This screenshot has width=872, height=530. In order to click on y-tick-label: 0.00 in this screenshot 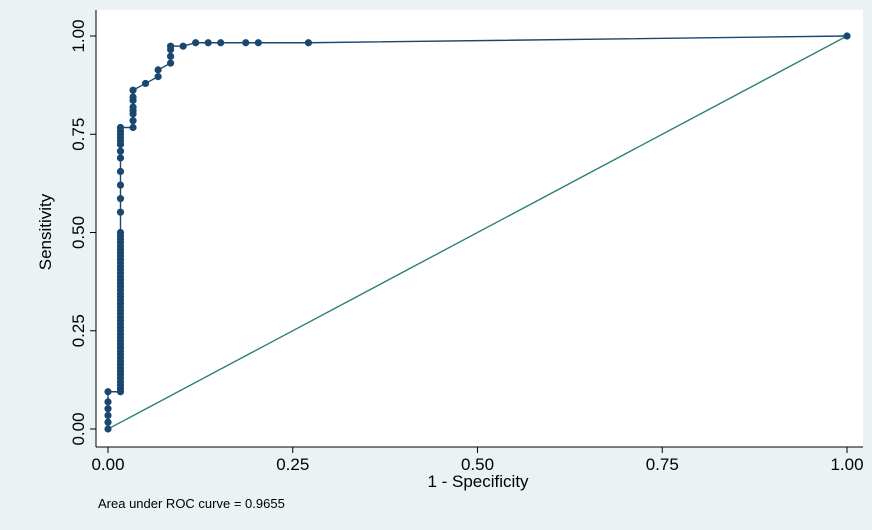, I will do `click(78, 428)`.